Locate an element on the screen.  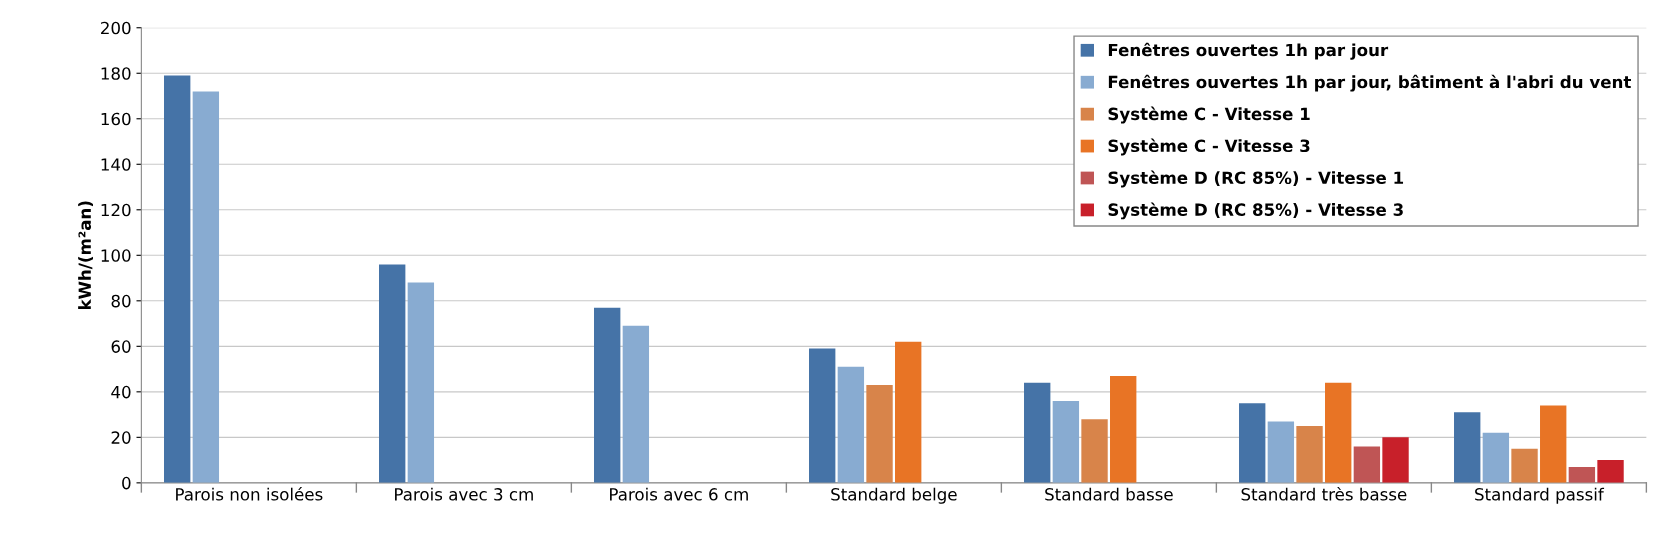
legend-label: Système C - Vitesse 1 is located at coordinates (1209, 115).